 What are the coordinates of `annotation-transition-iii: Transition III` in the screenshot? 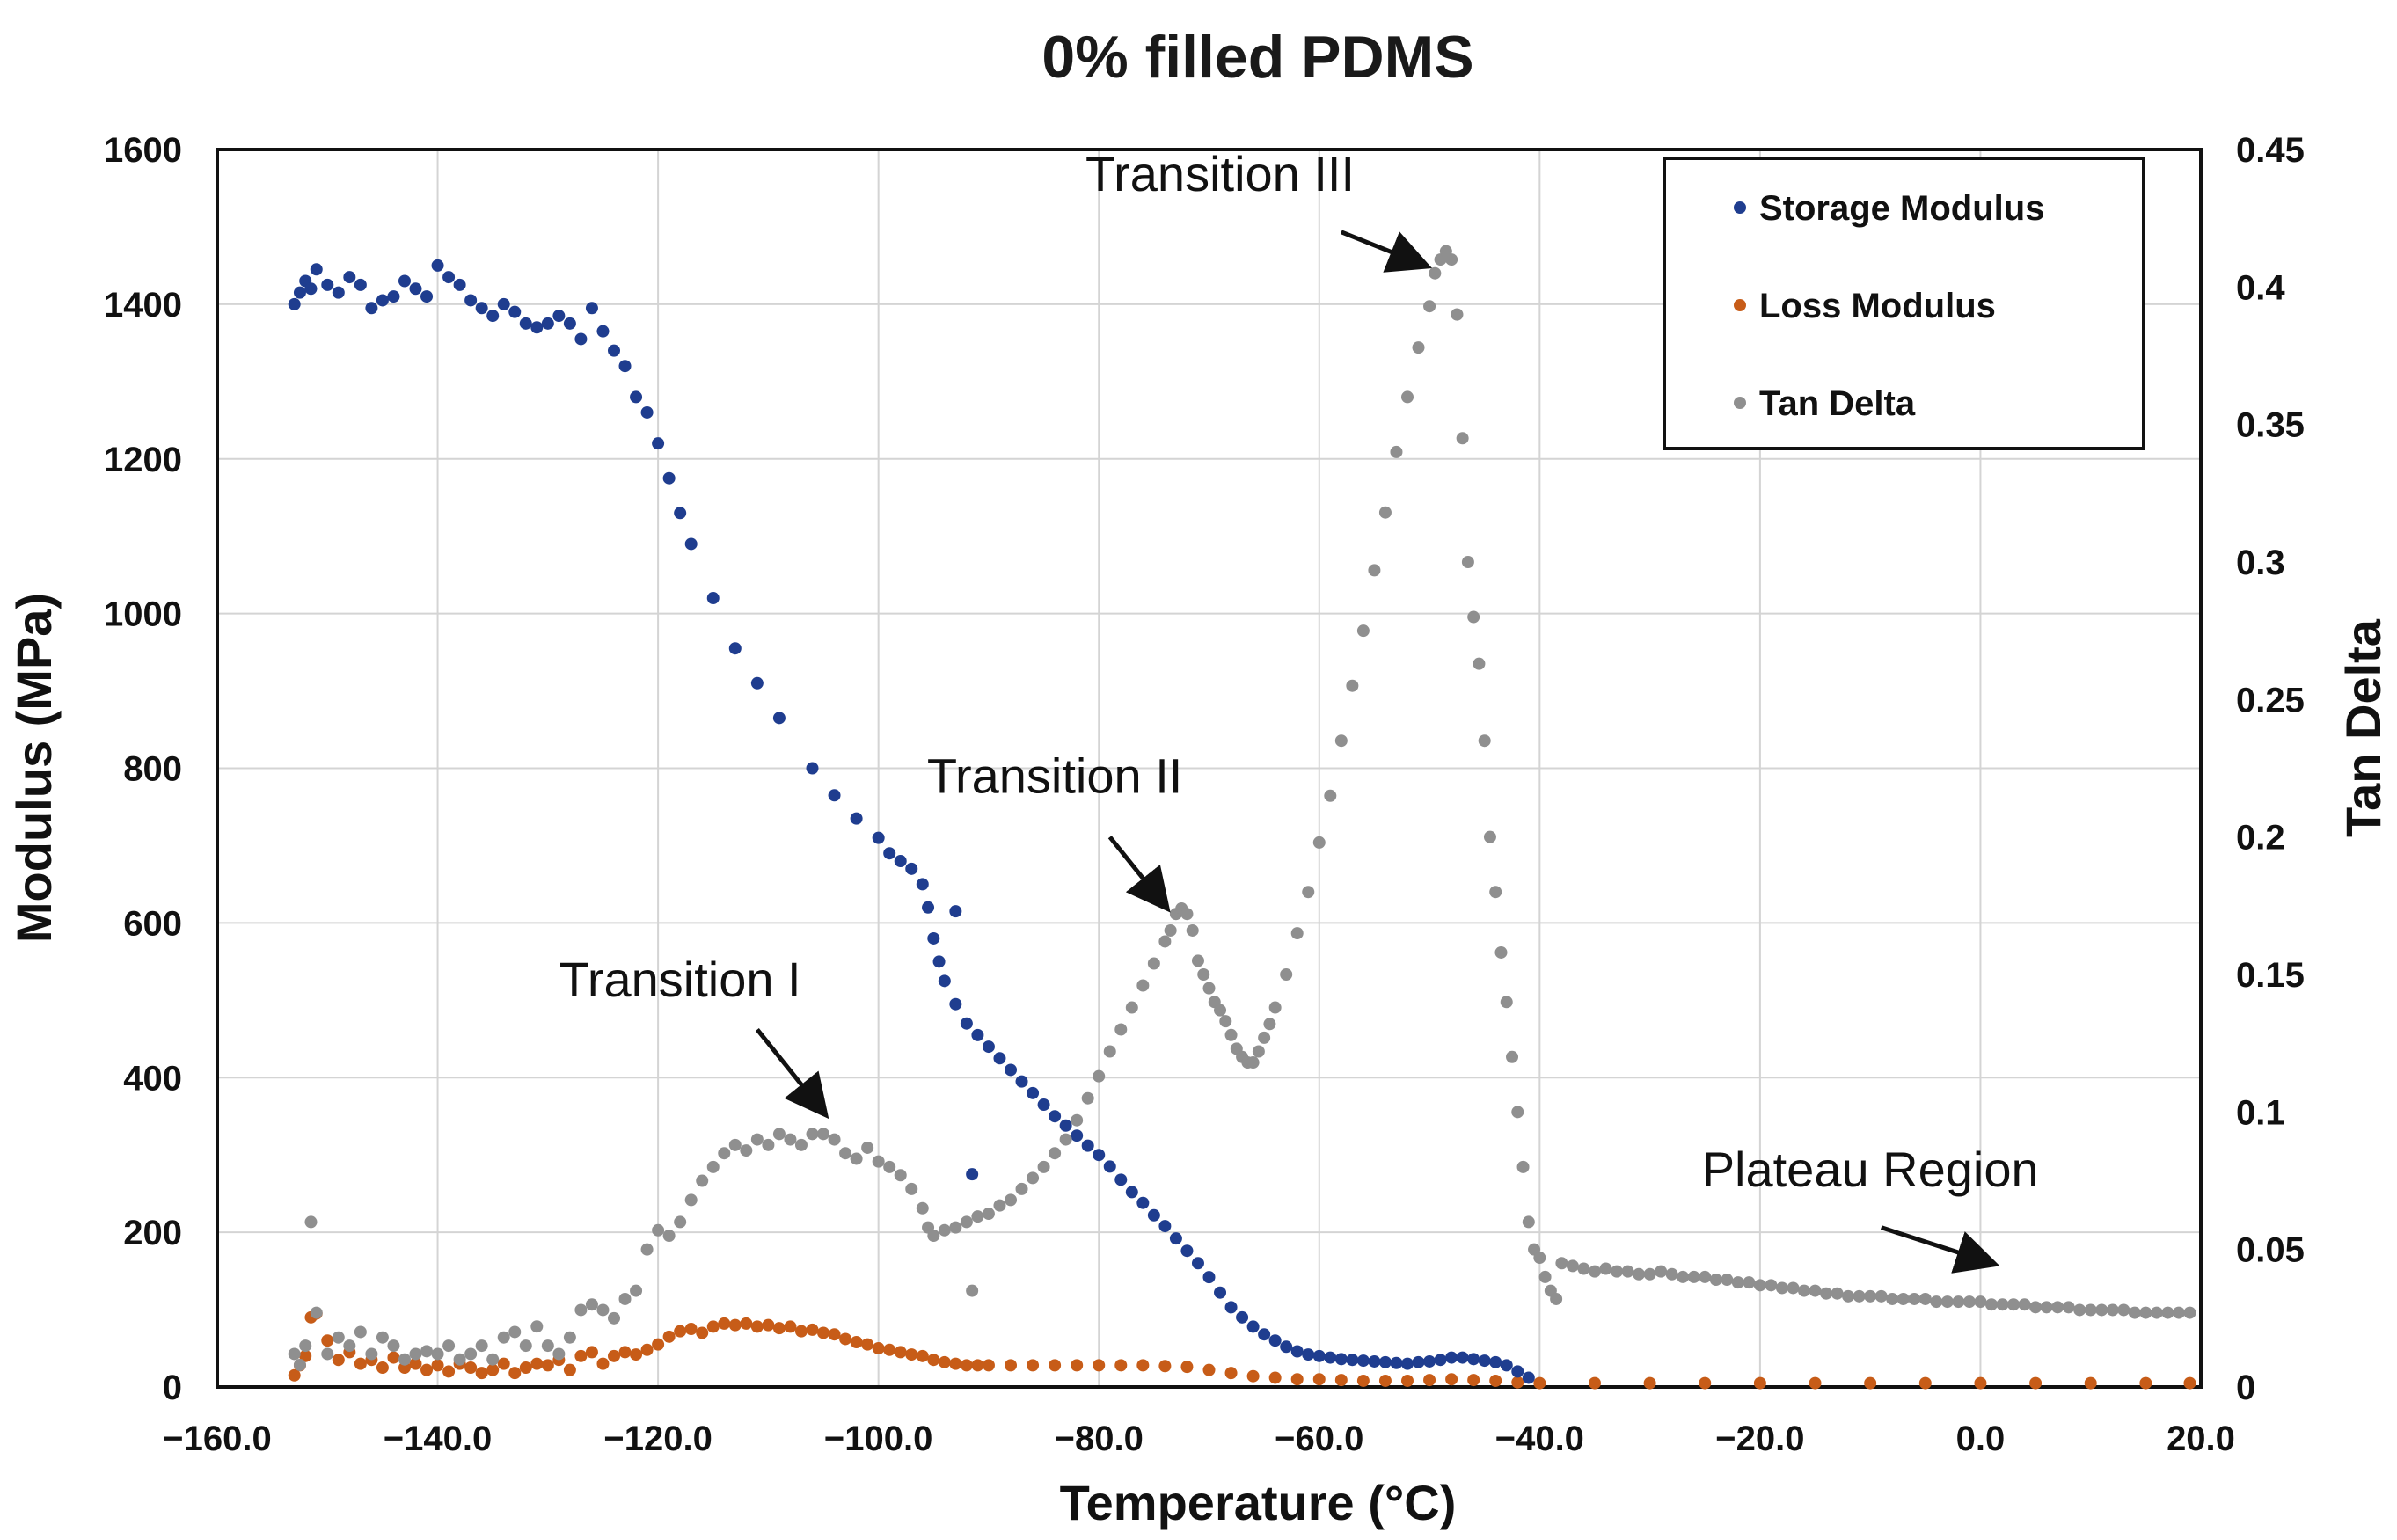 It's located at (1220, 174).